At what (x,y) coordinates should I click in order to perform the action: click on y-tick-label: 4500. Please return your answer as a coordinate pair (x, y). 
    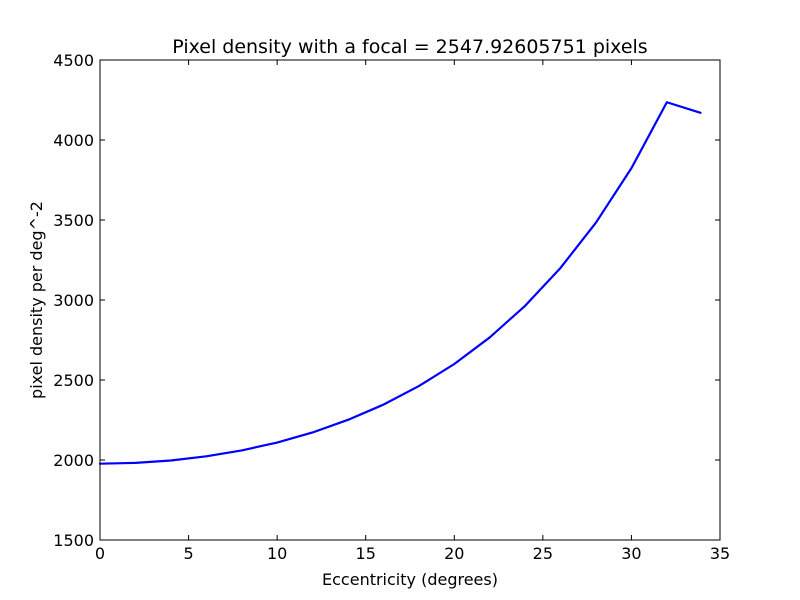
    Looking at the image, I should click on (73, 60).